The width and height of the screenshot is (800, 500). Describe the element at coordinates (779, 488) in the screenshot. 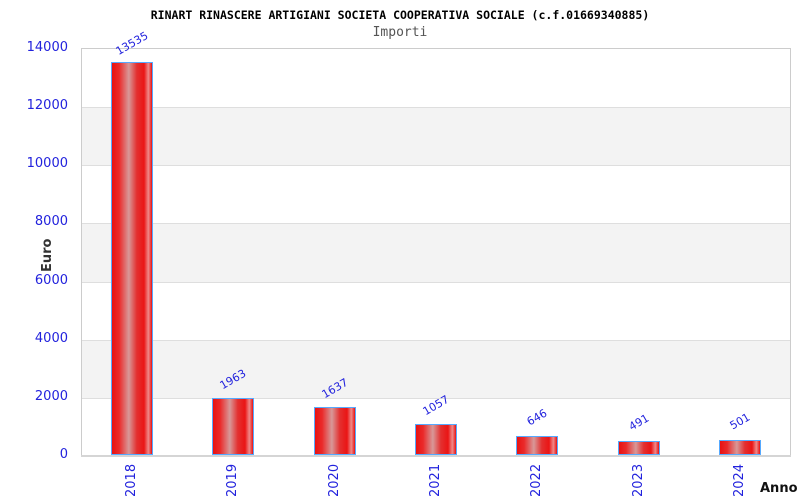

I see `x-axis-title: Anno` at that location.